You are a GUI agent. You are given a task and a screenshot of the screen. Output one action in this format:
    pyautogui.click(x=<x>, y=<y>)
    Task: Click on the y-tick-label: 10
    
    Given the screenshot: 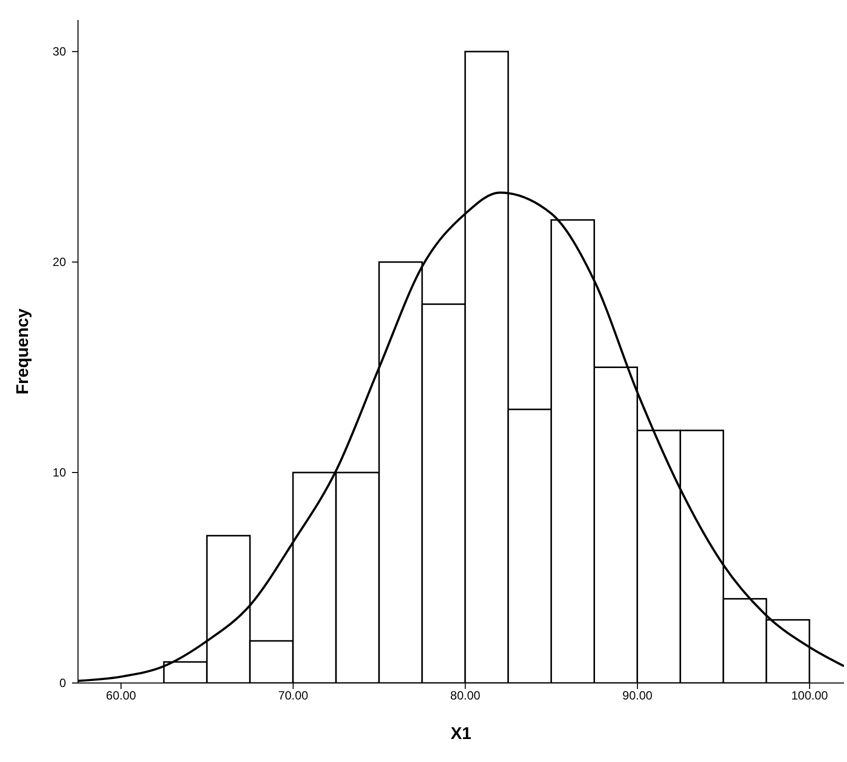 What is the action you would take?
    pyautogui.click(x=59, y=473)
    